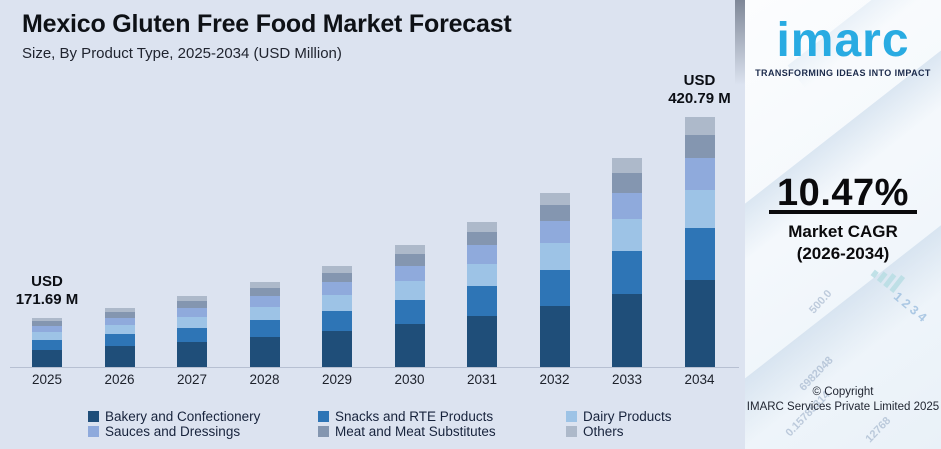  I want to click on bar-2029-segment-bakery-and-confectionery, so click(337, 349).